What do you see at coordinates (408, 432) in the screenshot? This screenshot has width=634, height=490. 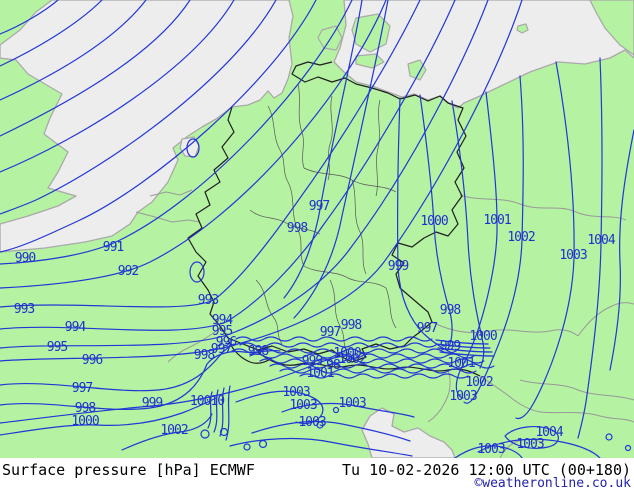 I see `adriatic-sea` at bounding box center [408, 432].